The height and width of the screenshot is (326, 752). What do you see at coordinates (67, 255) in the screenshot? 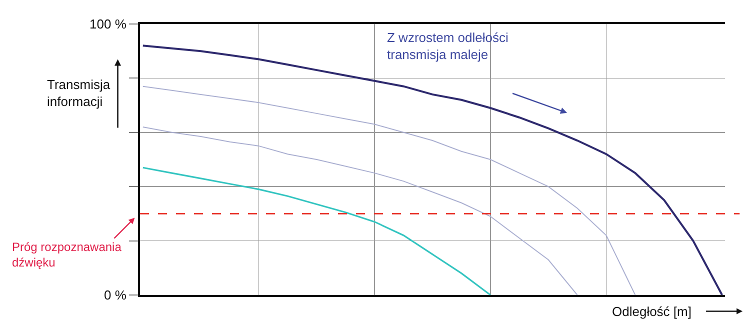
I see `ref-line-label: Próg rozpoznawania dźwięku` at bounding box center [67, 255].